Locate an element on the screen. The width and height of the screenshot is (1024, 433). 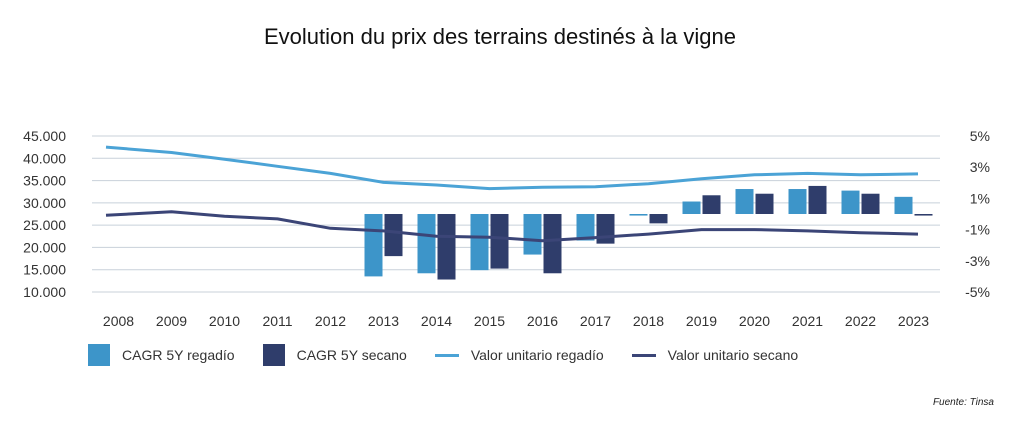
legend-swatch-regadio-line is located at coordinates (446, 355).